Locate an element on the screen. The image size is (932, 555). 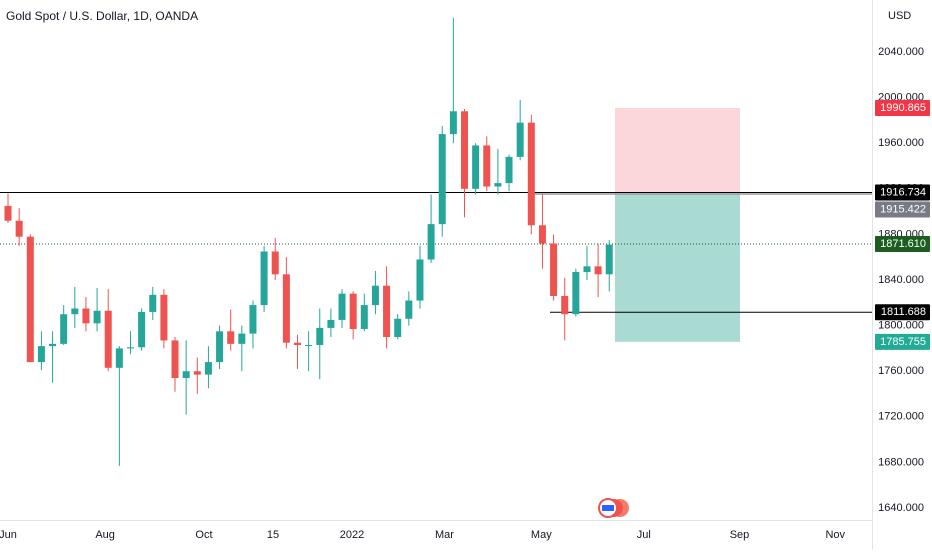
price-label: 1811.688 is located at coordinates (903, 312).